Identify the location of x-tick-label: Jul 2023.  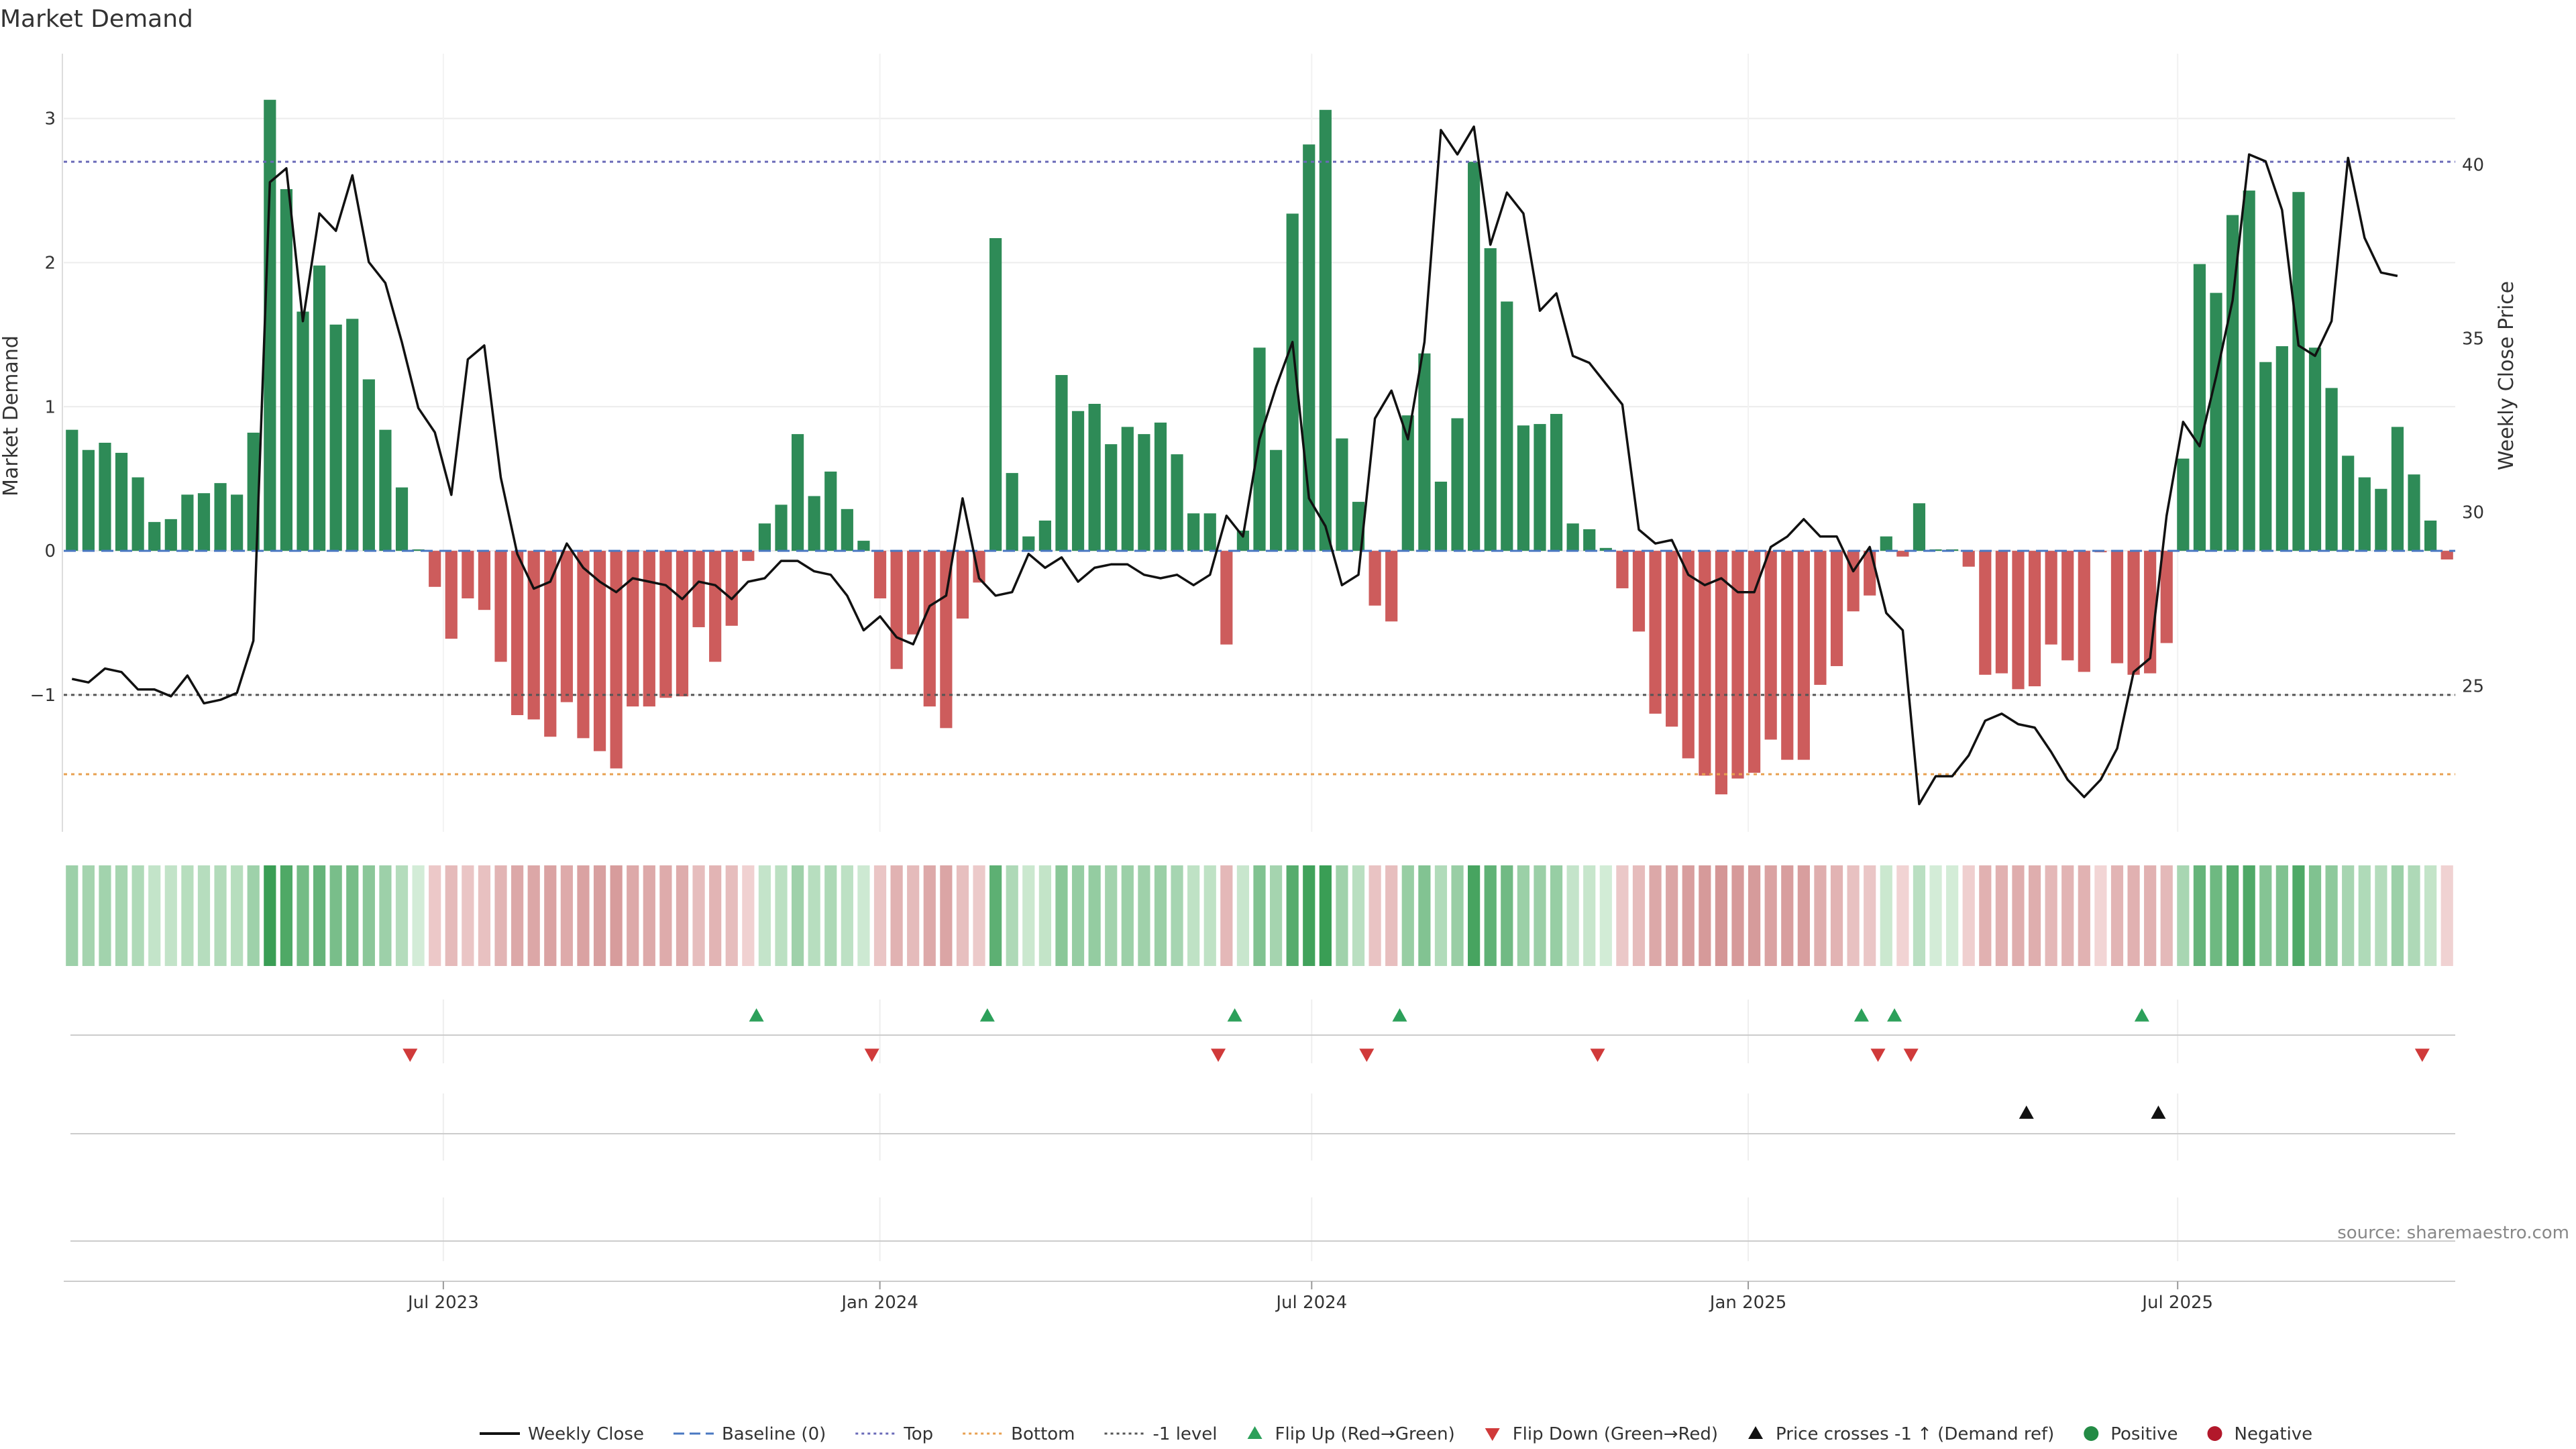
(443, 1303).